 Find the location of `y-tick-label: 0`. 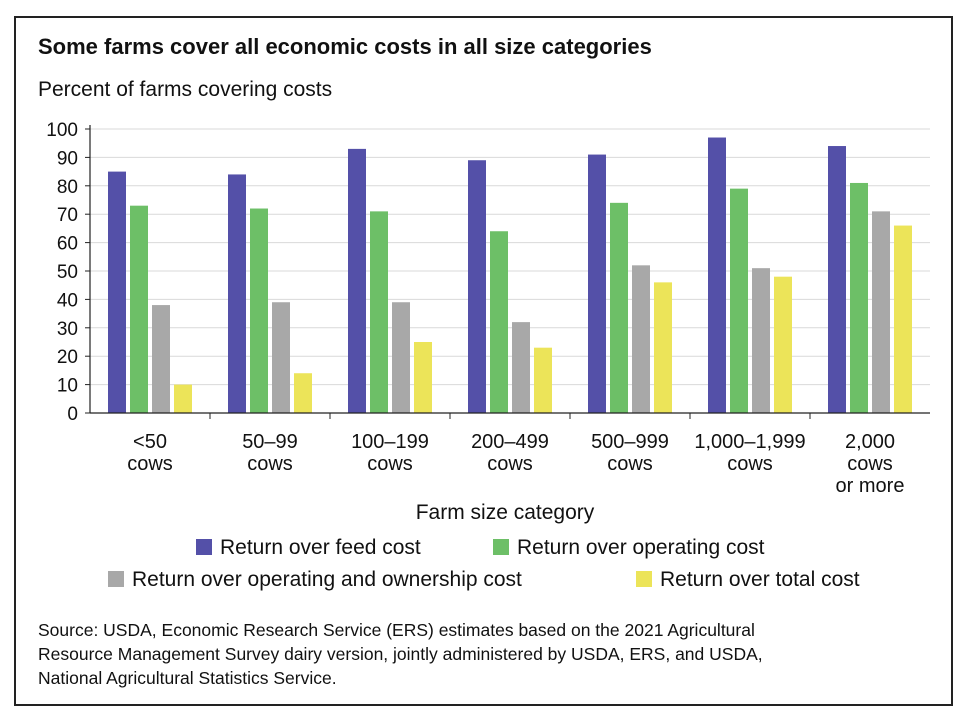

y-tick-label: 0 is located at coordinates (72, 414).